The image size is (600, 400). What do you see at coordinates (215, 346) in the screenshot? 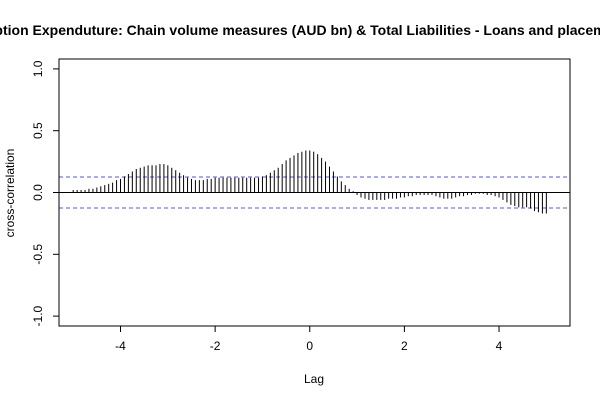
I see `x-tick-label: -2` at bounding box center [215, 346].